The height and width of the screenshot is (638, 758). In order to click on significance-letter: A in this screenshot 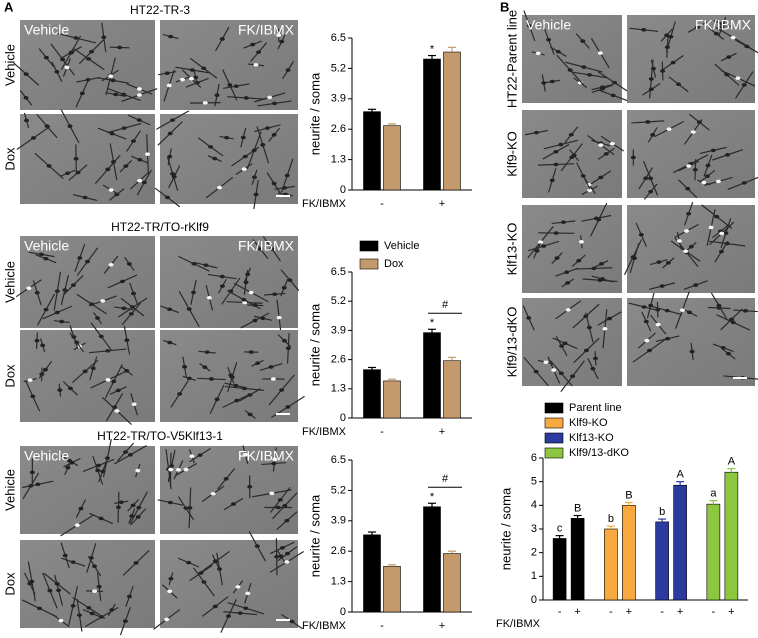, I will do `click(680, 475)`.